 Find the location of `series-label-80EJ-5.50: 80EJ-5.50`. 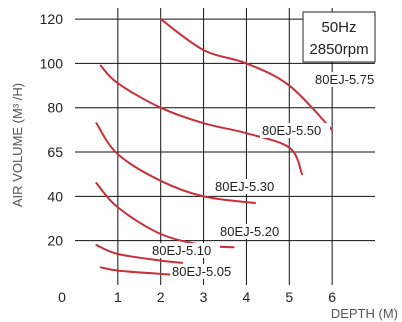

series-label-80EJ-5.50: 80EJ-5.50 is located at coordinates (291, 130).